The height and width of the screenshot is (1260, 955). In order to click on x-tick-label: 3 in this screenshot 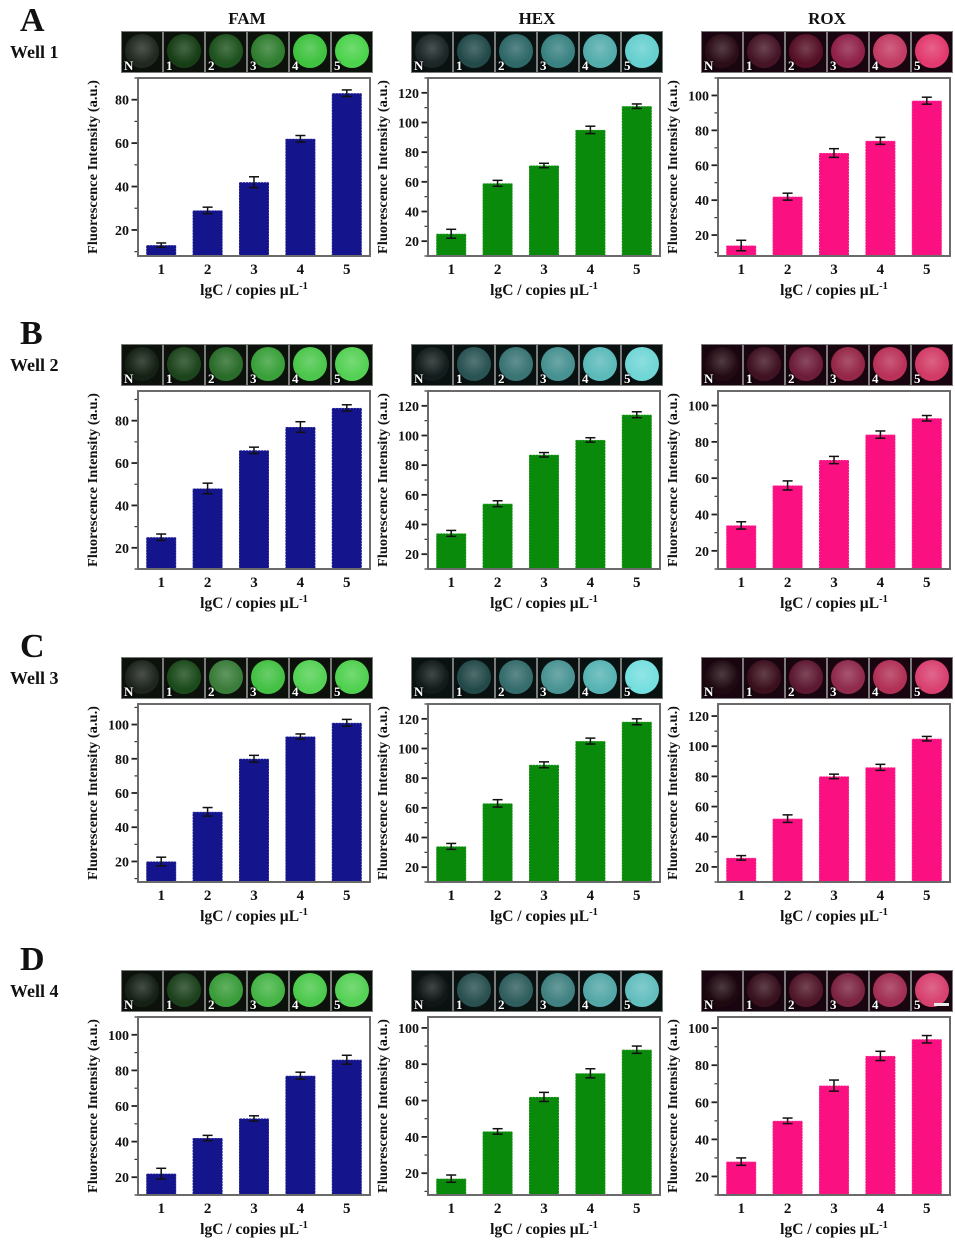, I will do `click(834, 583)`.